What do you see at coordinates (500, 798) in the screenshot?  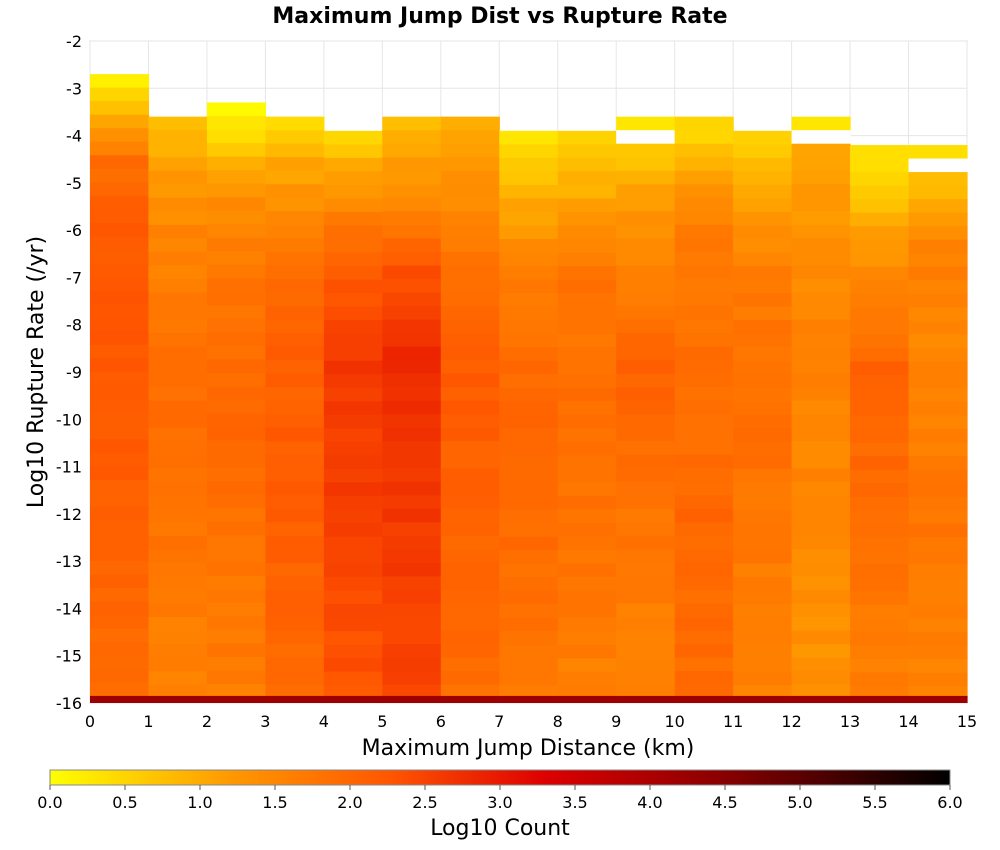 I see `colorbar-ticks: 0.0 0.5 1.0 1.5 2.0 2.5 3.0 3.5 4.0 4.5 5.0 5.5 6.0` at bounding box center [500, 798].